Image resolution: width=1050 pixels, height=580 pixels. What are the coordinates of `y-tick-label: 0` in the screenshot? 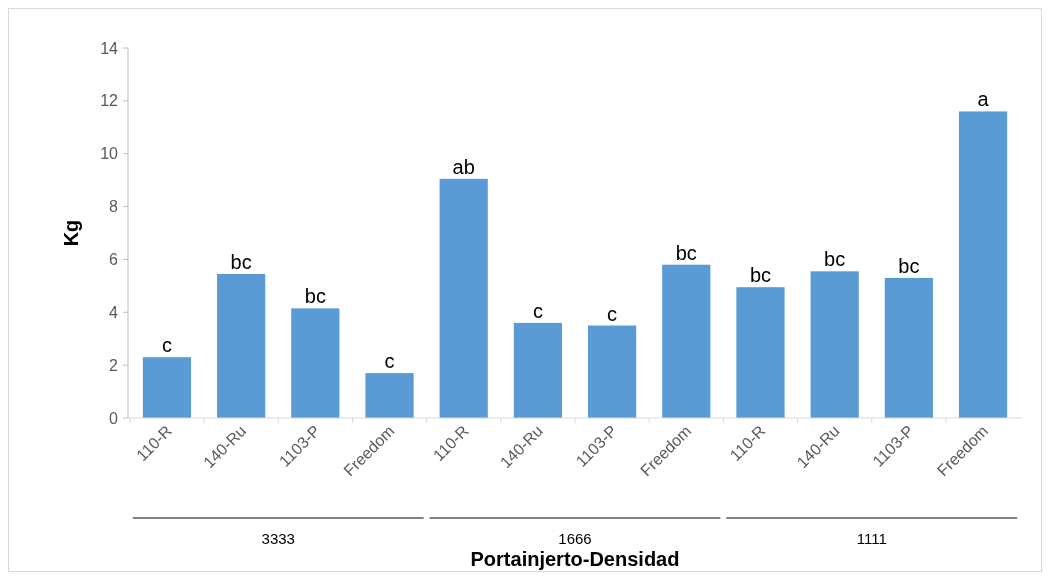 It's located at (114, 418).